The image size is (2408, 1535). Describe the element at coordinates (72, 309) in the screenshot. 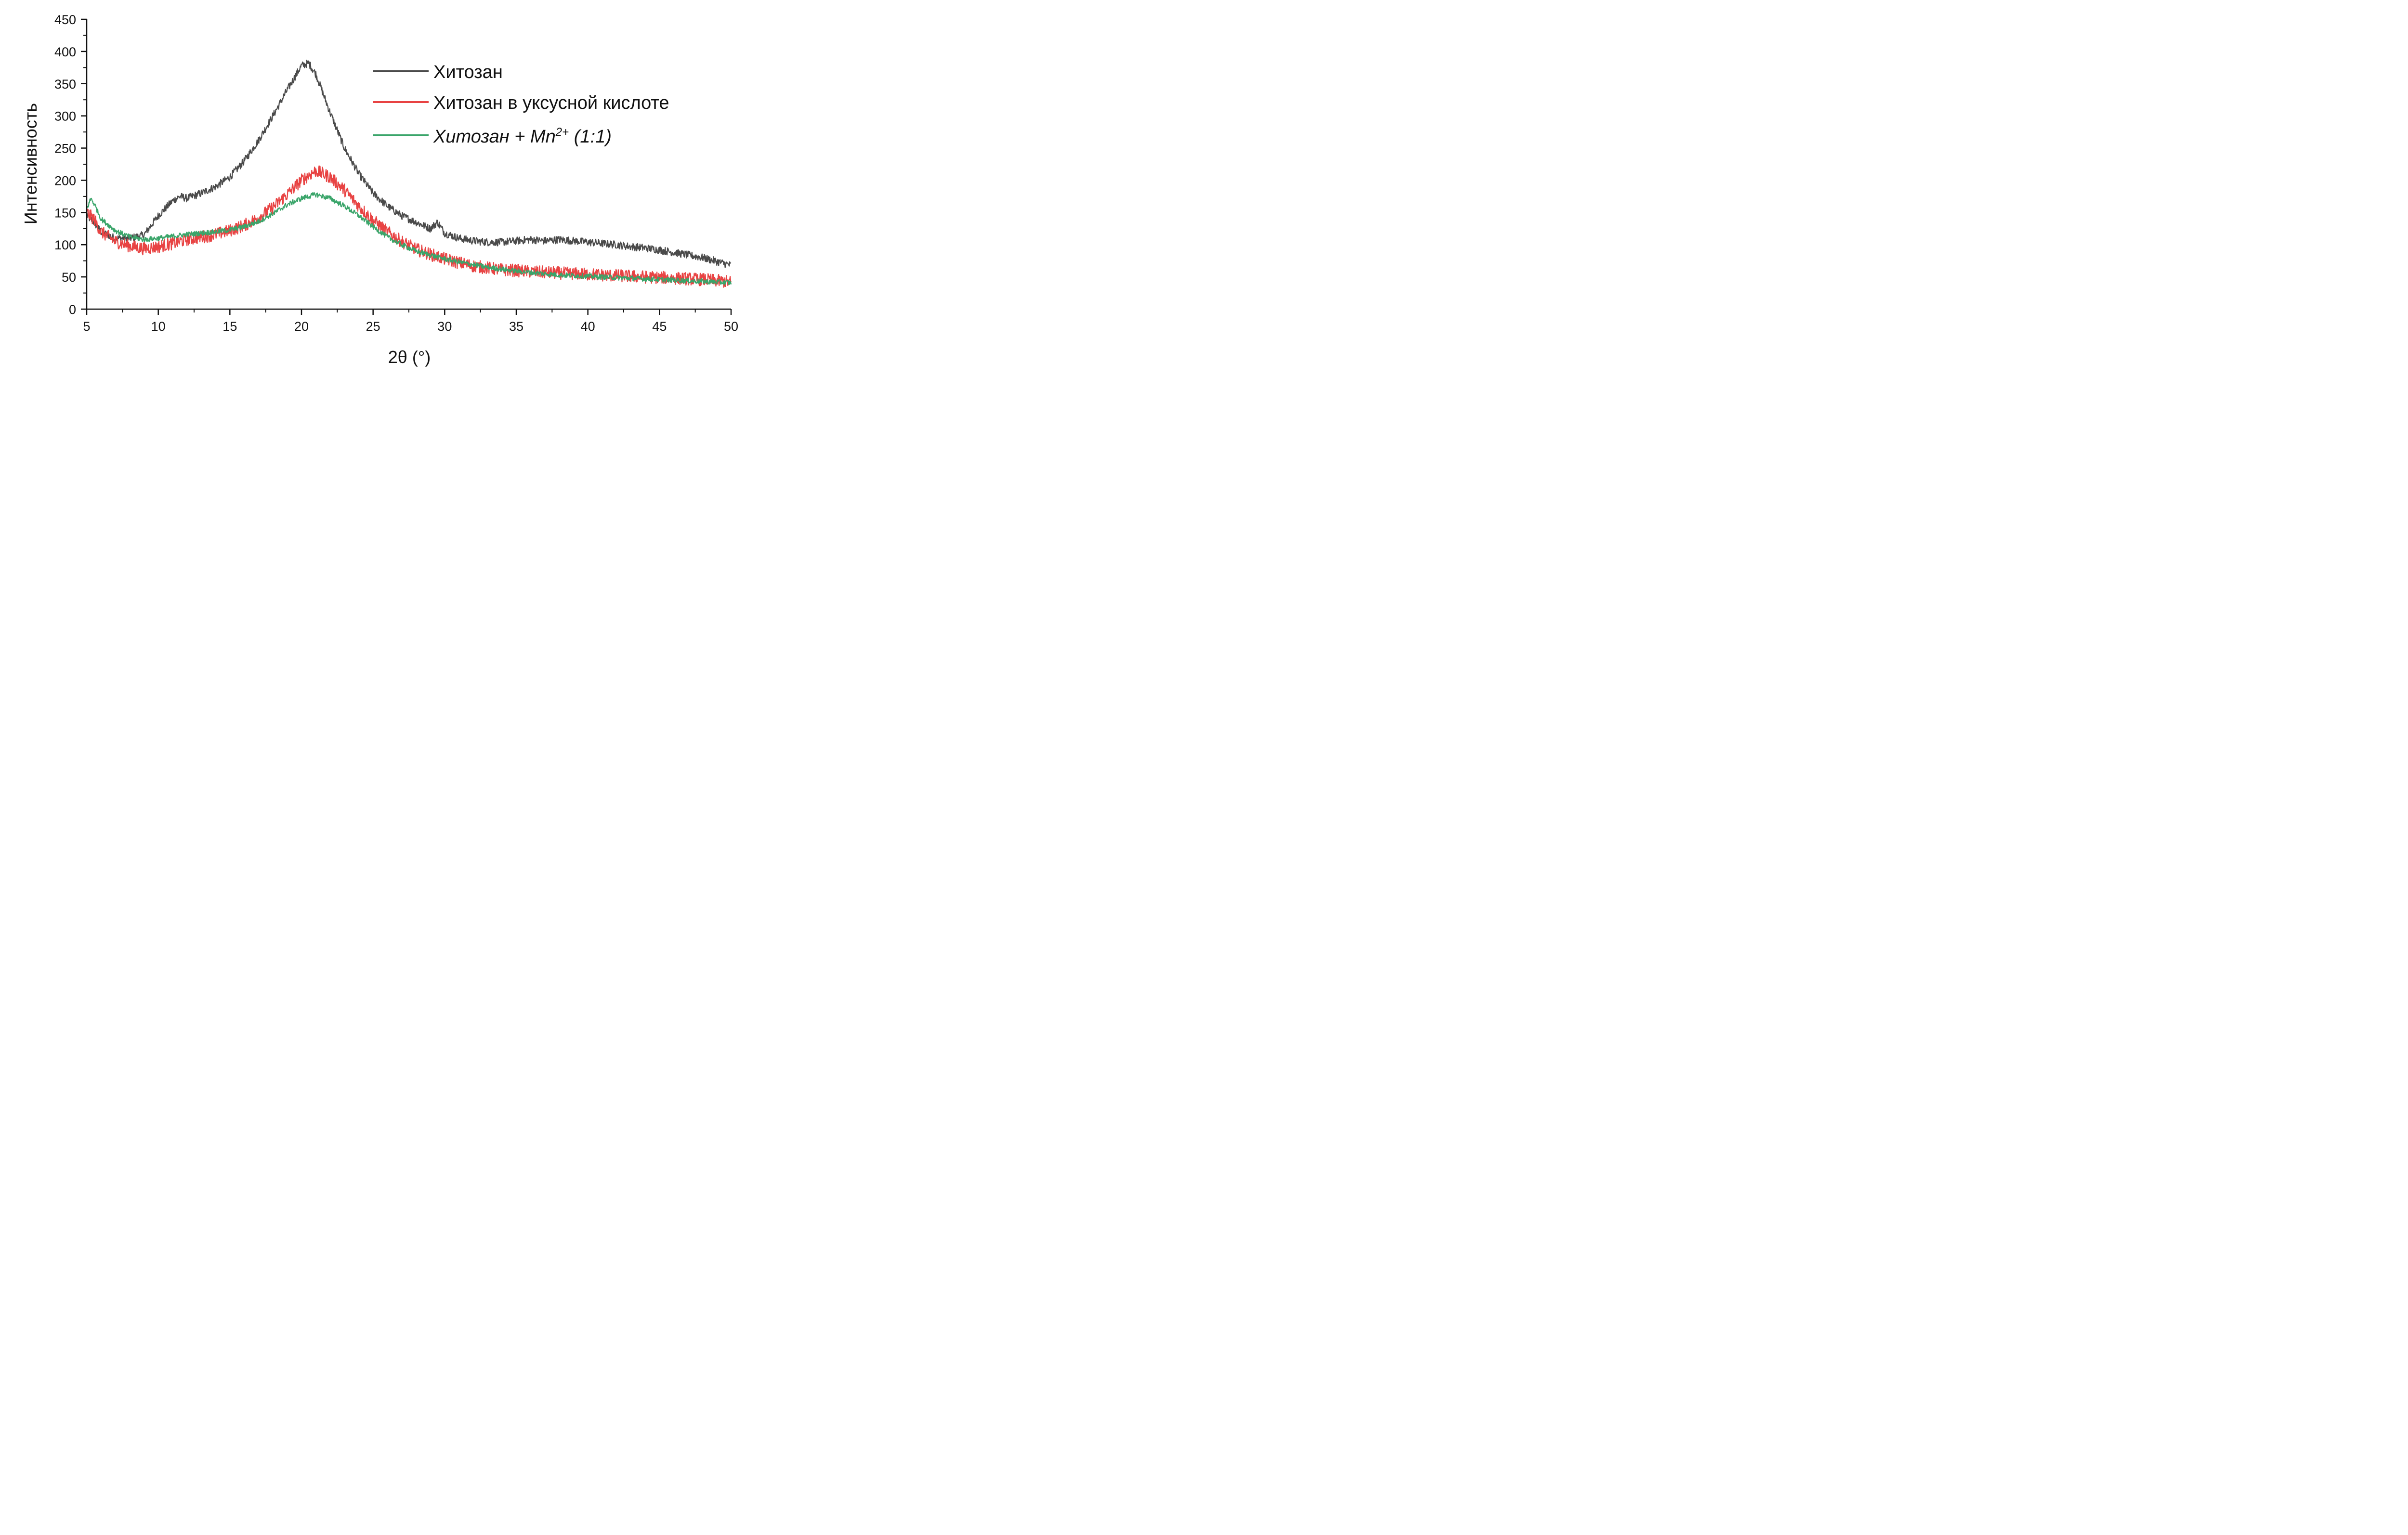

I see `y-tick-label-0: 0` at that location.